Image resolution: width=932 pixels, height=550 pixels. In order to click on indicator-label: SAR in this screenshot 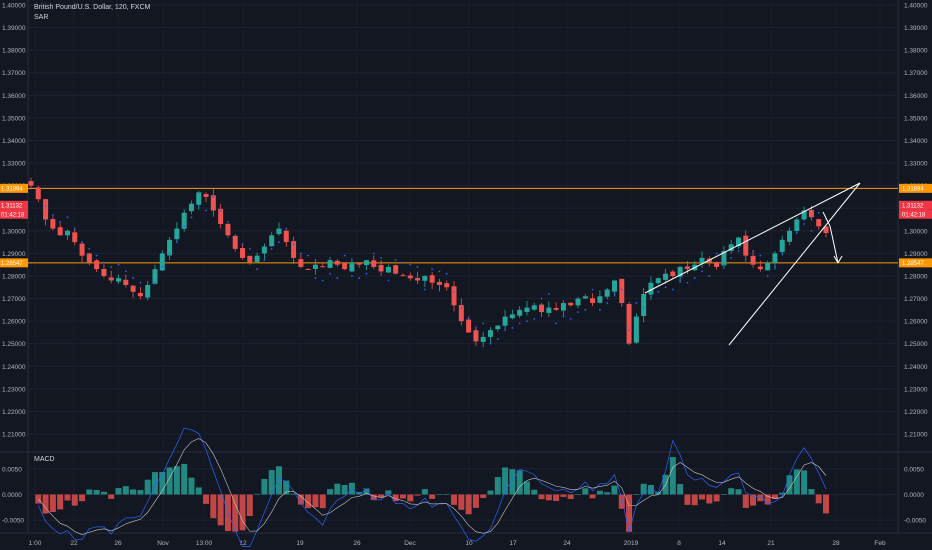, I will do `click(41, 17)`.